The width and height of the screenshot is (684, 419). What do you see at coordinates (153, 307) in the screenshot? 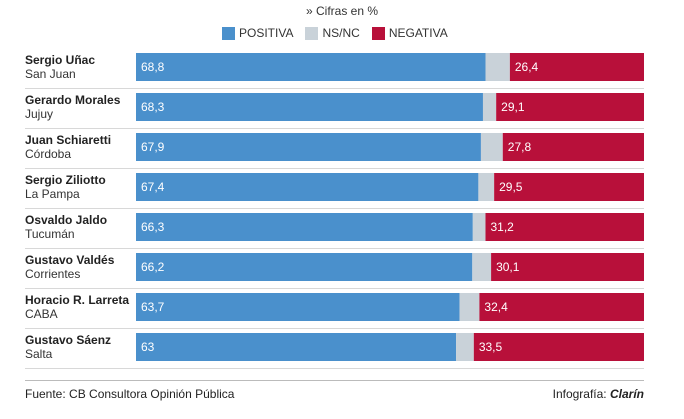
I see `data-label-positiva: 63,7` at bounding box center [153, 307].